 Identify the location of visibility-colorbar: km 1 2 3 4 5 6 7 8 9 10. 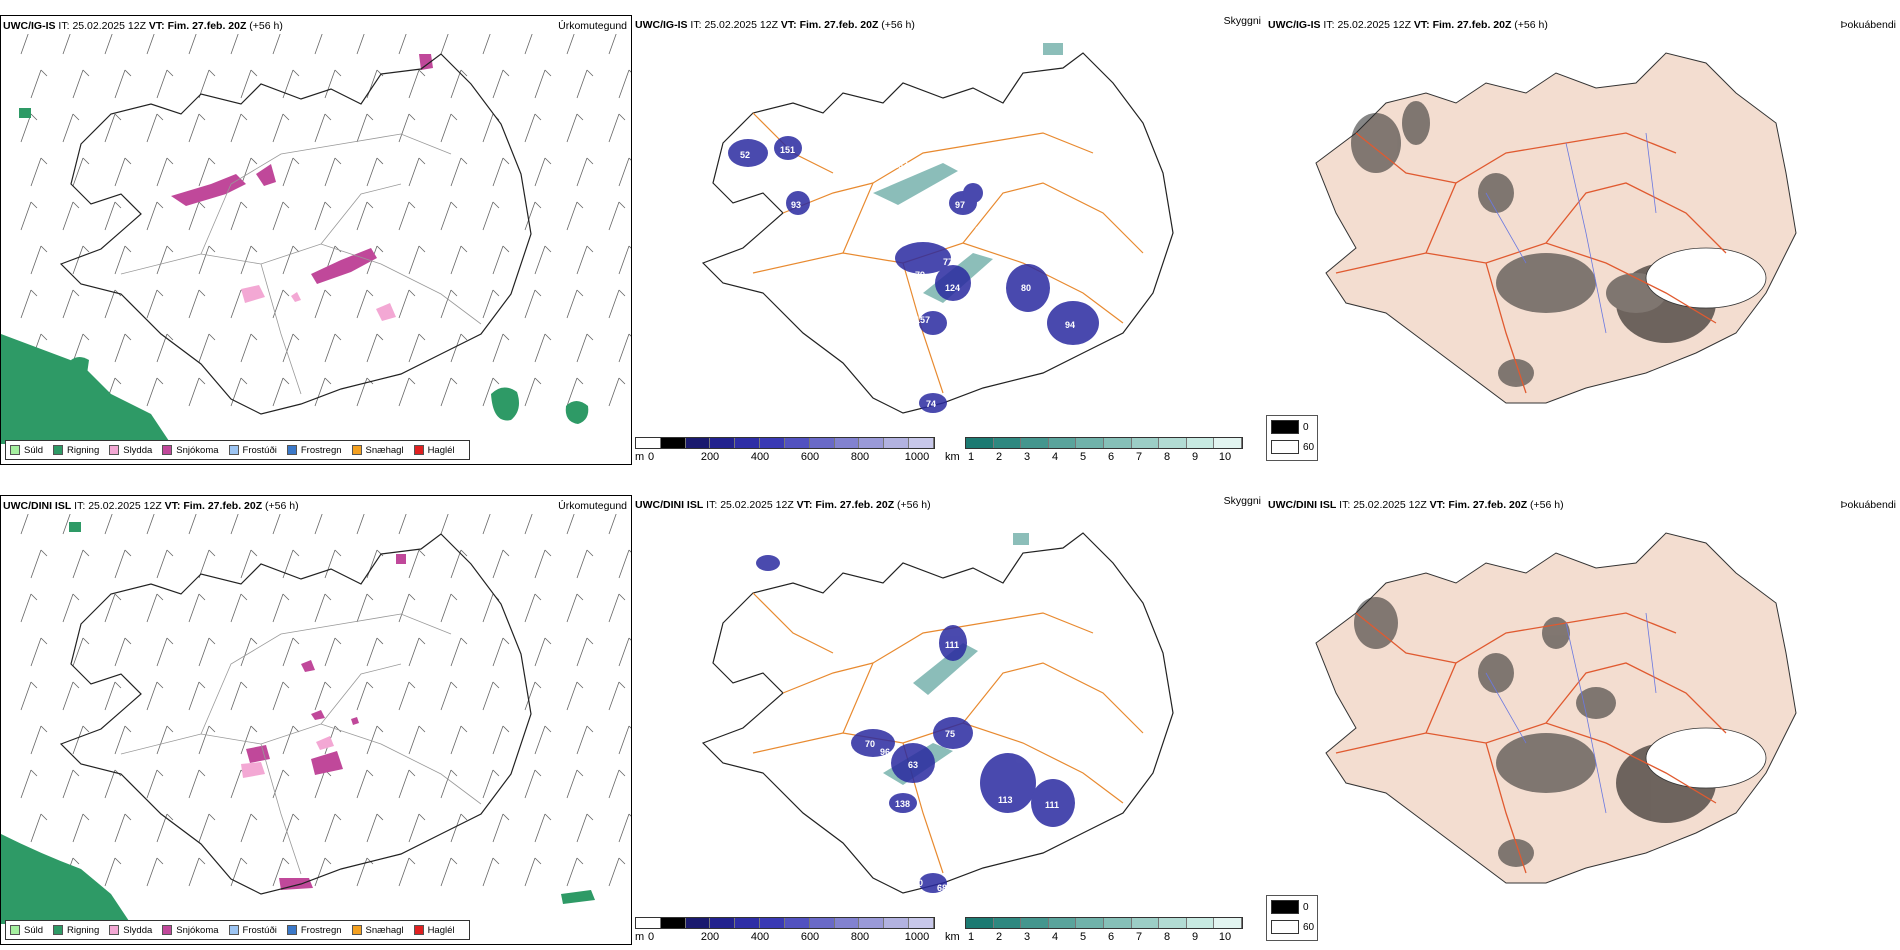
(1094, 931).